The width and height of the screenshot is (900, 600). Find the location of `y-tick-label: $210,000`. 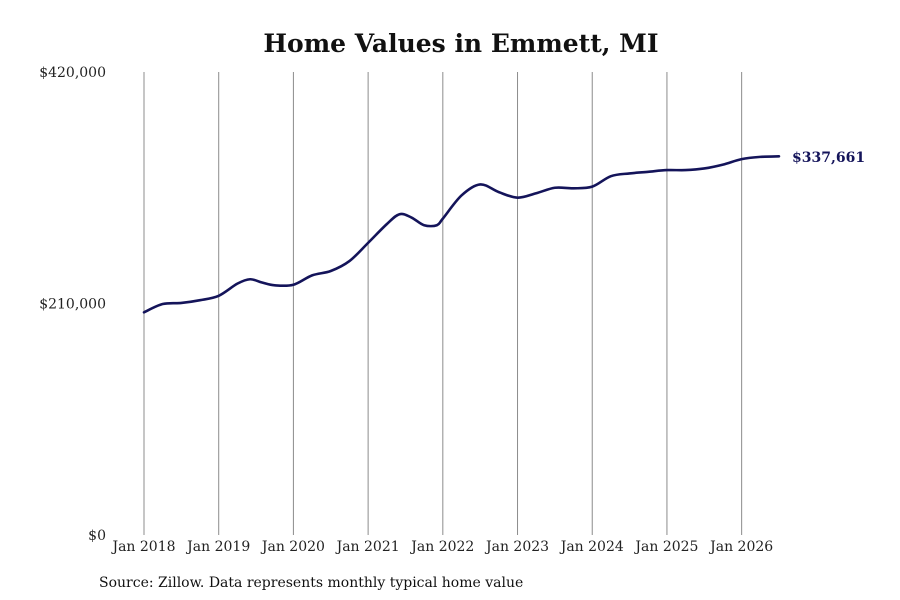

y-tick-label: $210,000 is located at coordinates (72, 305).